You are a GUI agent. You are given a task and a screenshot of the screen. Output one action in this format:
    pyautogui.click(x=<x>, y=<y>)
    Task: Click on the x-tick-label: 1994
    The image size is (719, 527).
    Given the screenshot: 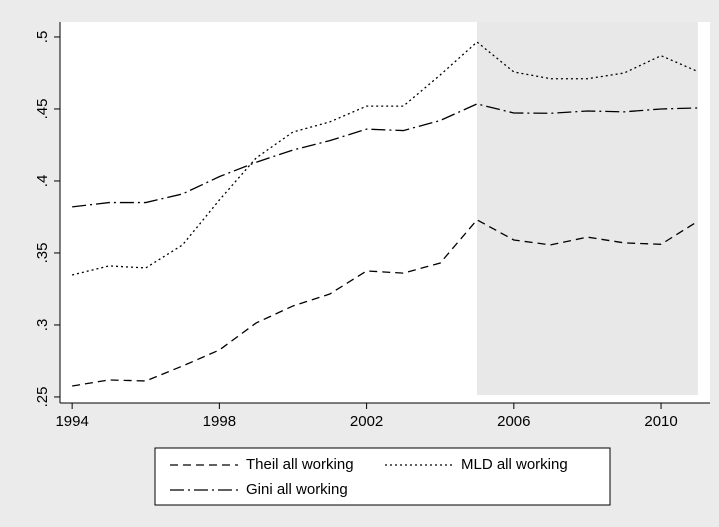 What is the action you would take?
    pyautogui.click(x=71, y=421)
    